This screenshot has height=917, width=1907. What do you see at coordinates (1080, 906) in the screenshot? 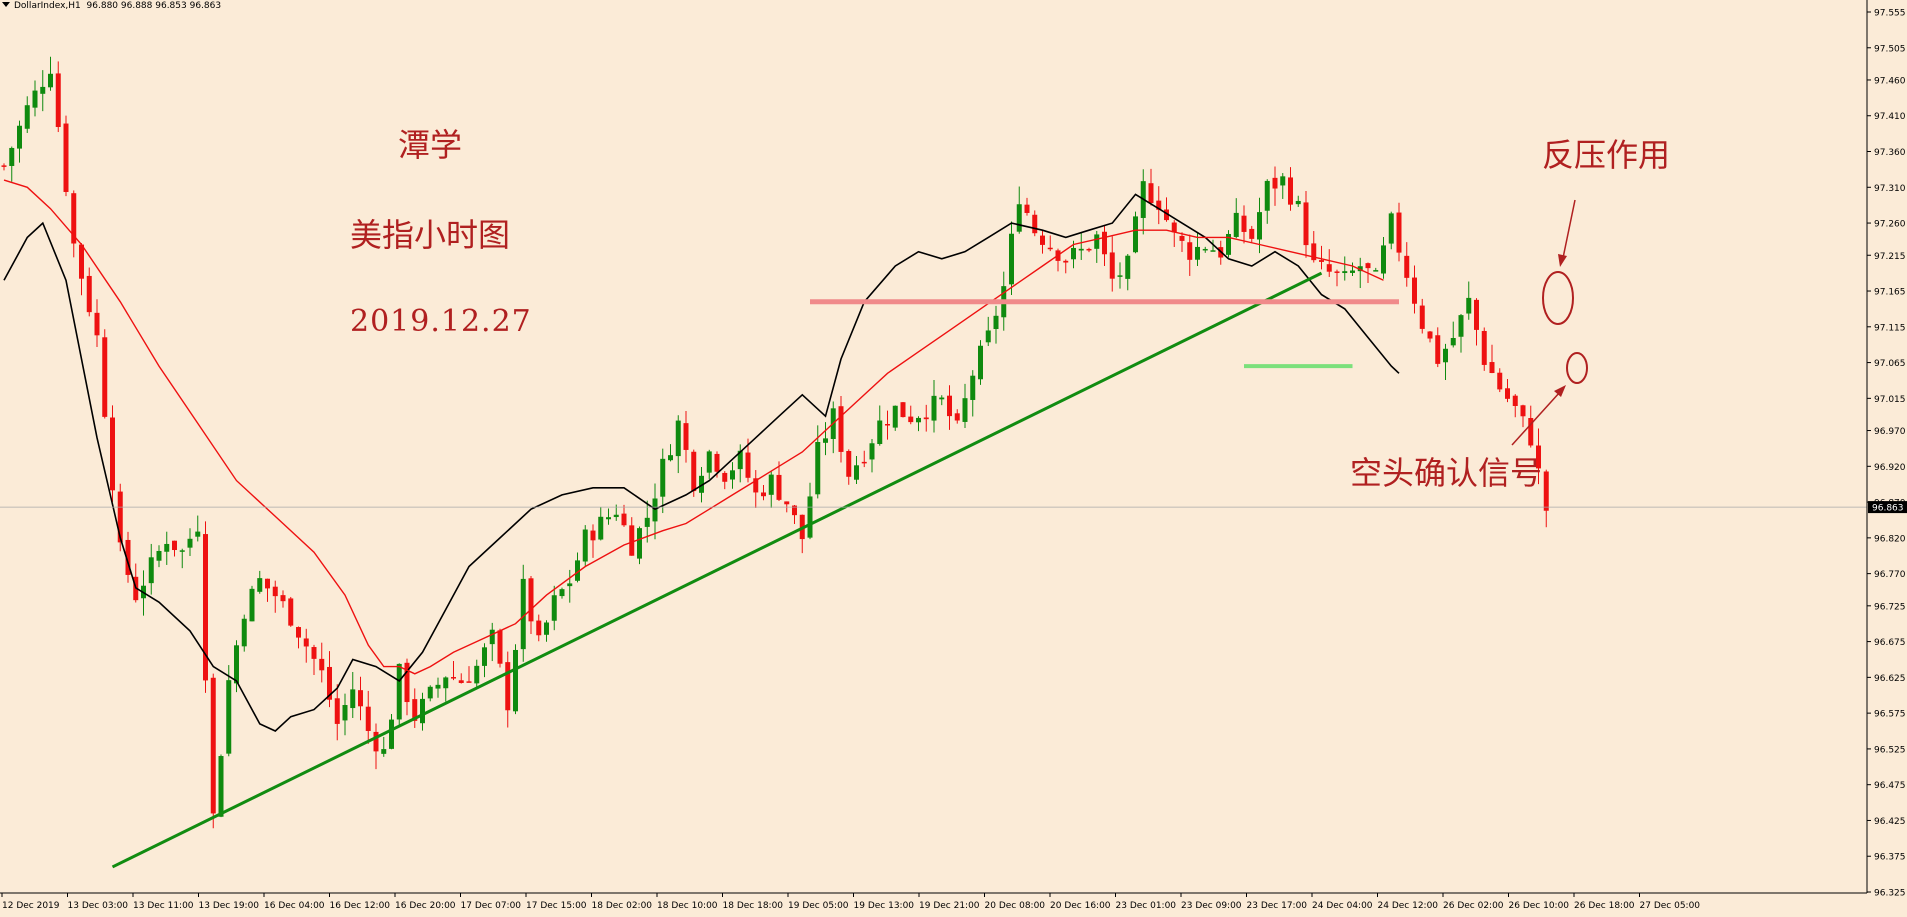
I see `x-tick-label: 20 Dec 16:00` at bounding box center [1080, 906].